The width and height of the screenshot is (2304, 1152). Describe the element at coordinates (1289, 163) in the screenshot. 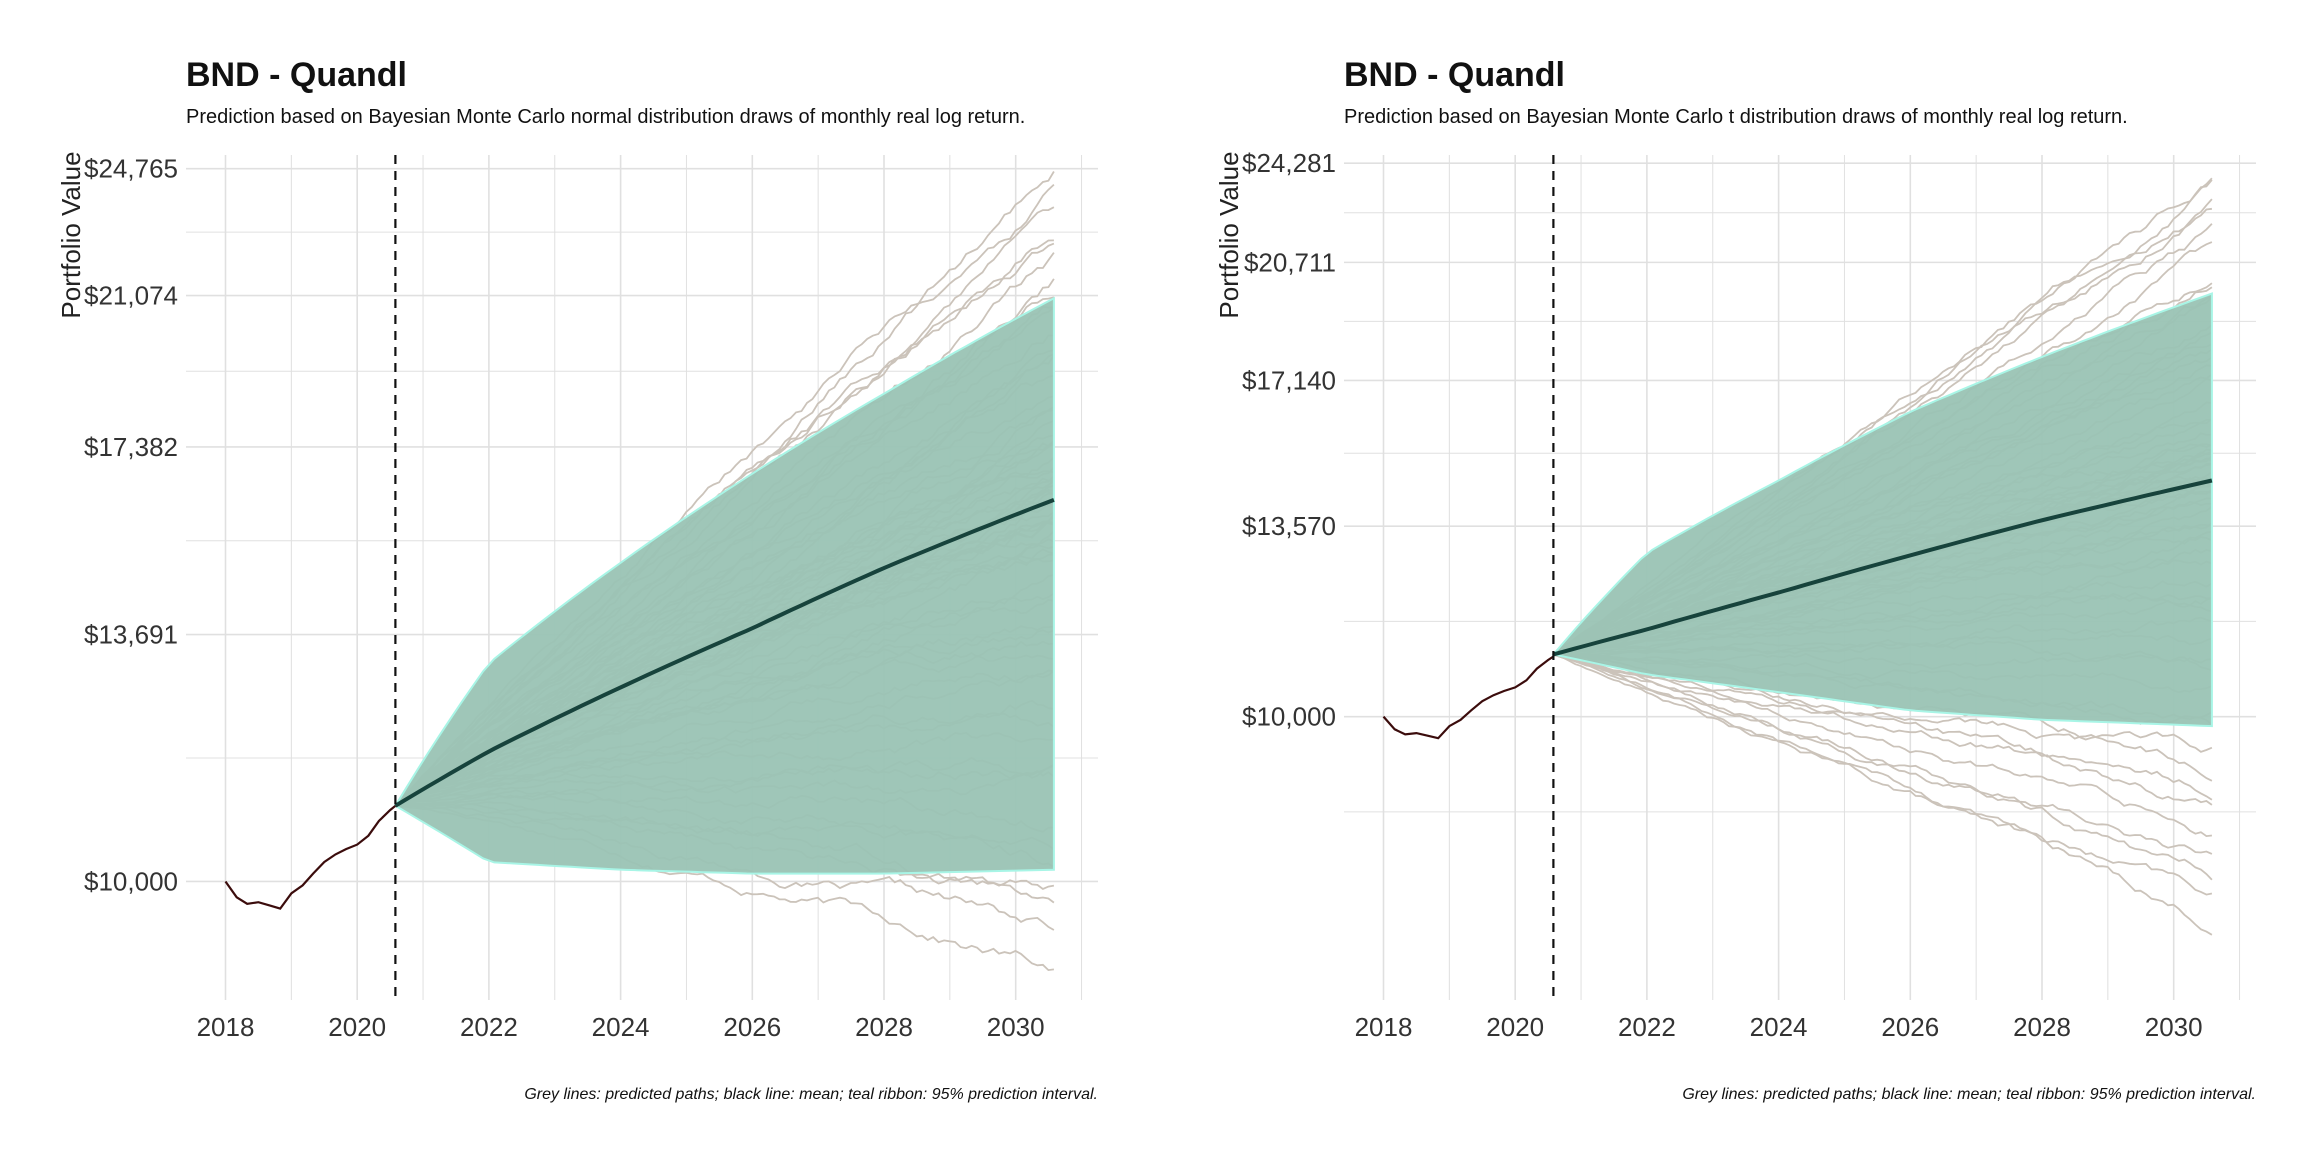

I see `y-tick-label: $24,281` at that location.